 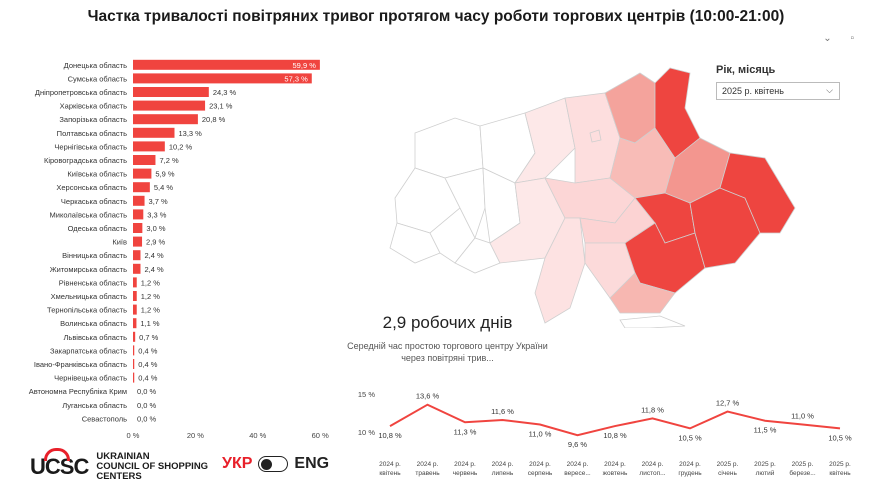 What do you see at coordinates (560, 270) in the screenshot?
I see `map-region-odesa` at bounding box center [560, 270].